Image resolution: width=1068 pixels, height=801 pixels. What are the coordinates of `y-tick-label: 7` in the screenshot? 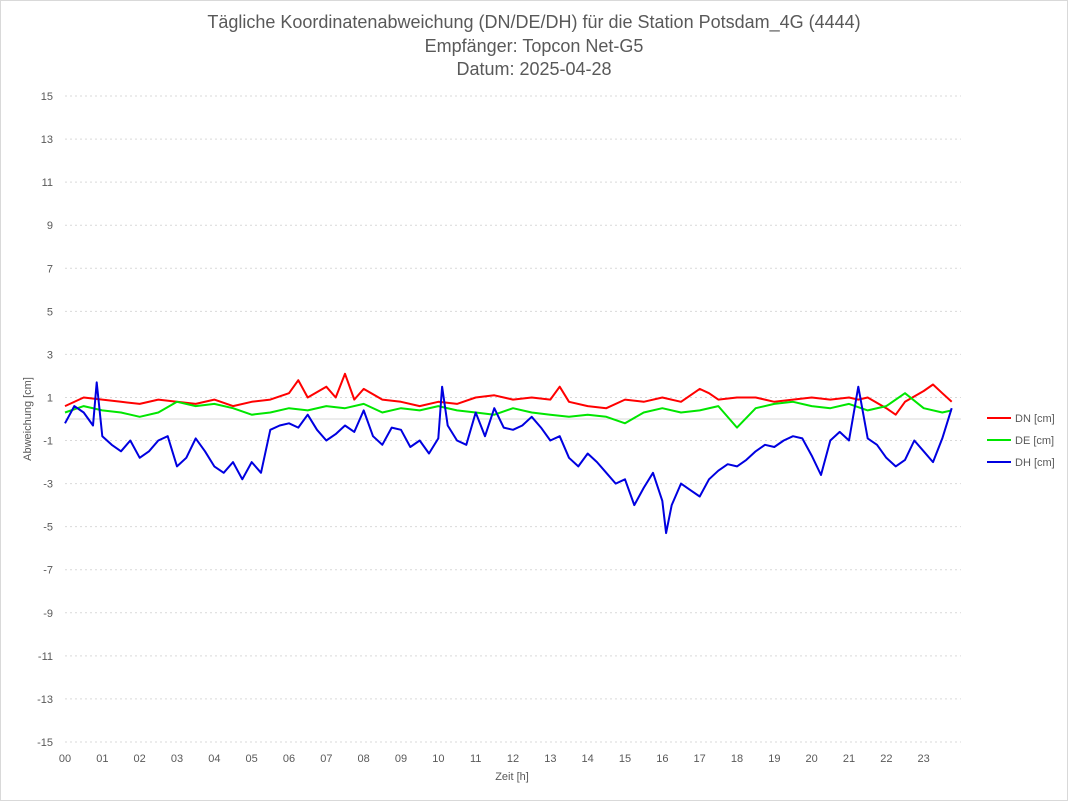 It's located at (50, 269).